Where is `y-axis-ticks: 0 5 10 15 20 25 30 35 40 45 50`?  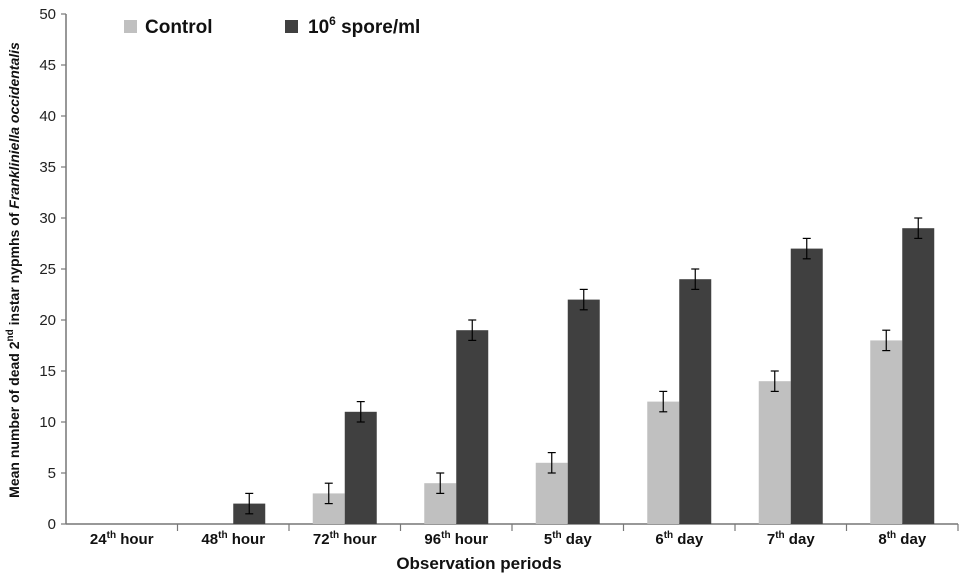 y-axis-ticks: 0 5 10 15 20 25 30 35 40 45 50 is located at coordinates (52, 269).